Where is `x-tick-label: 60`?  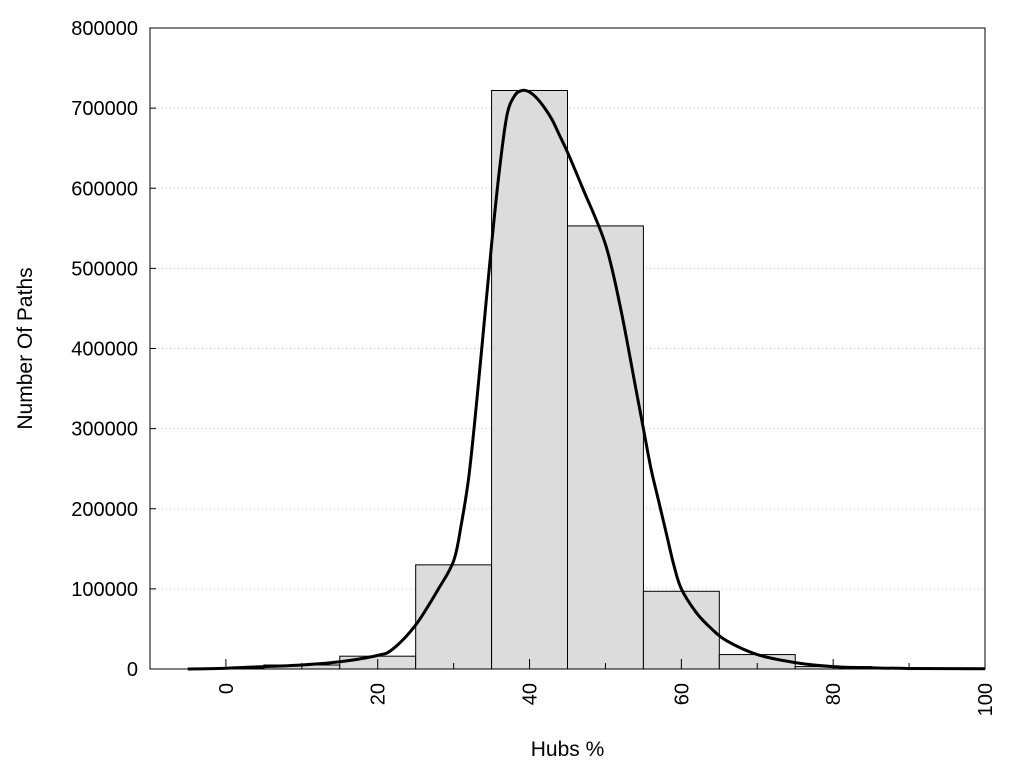 x-tick-label: 60 is located at coordinates (682, 694).